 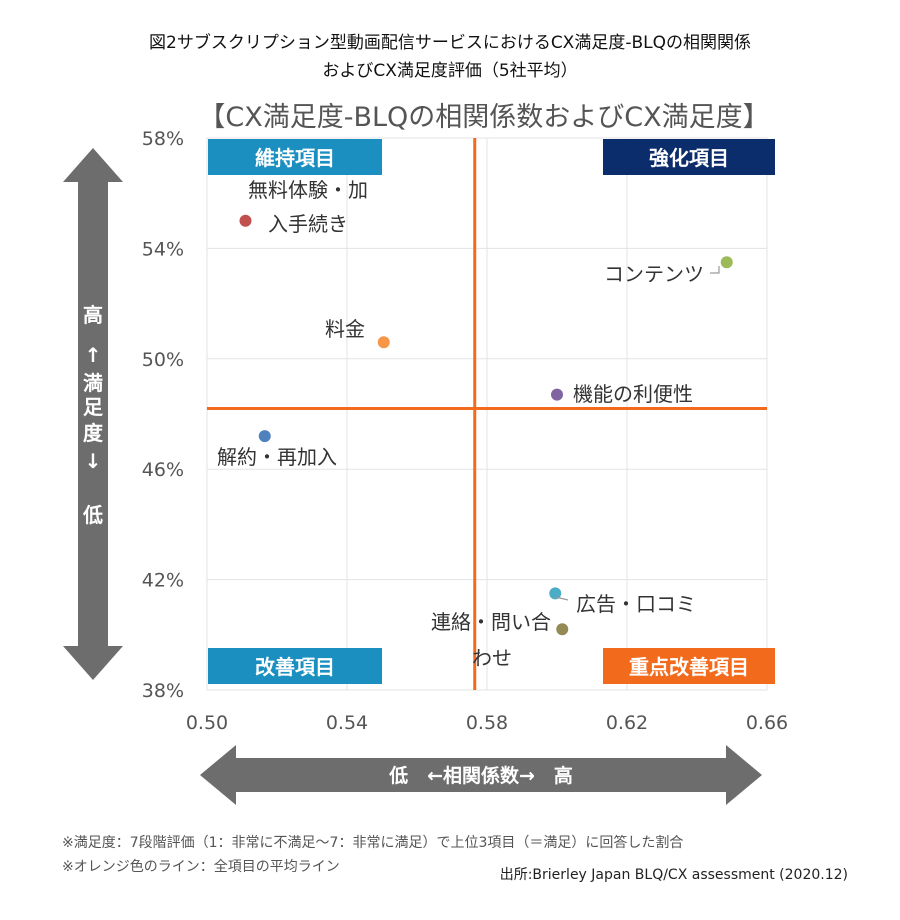 I want to click on y-axis-label-char: ↓, so click(x=93, y=461).